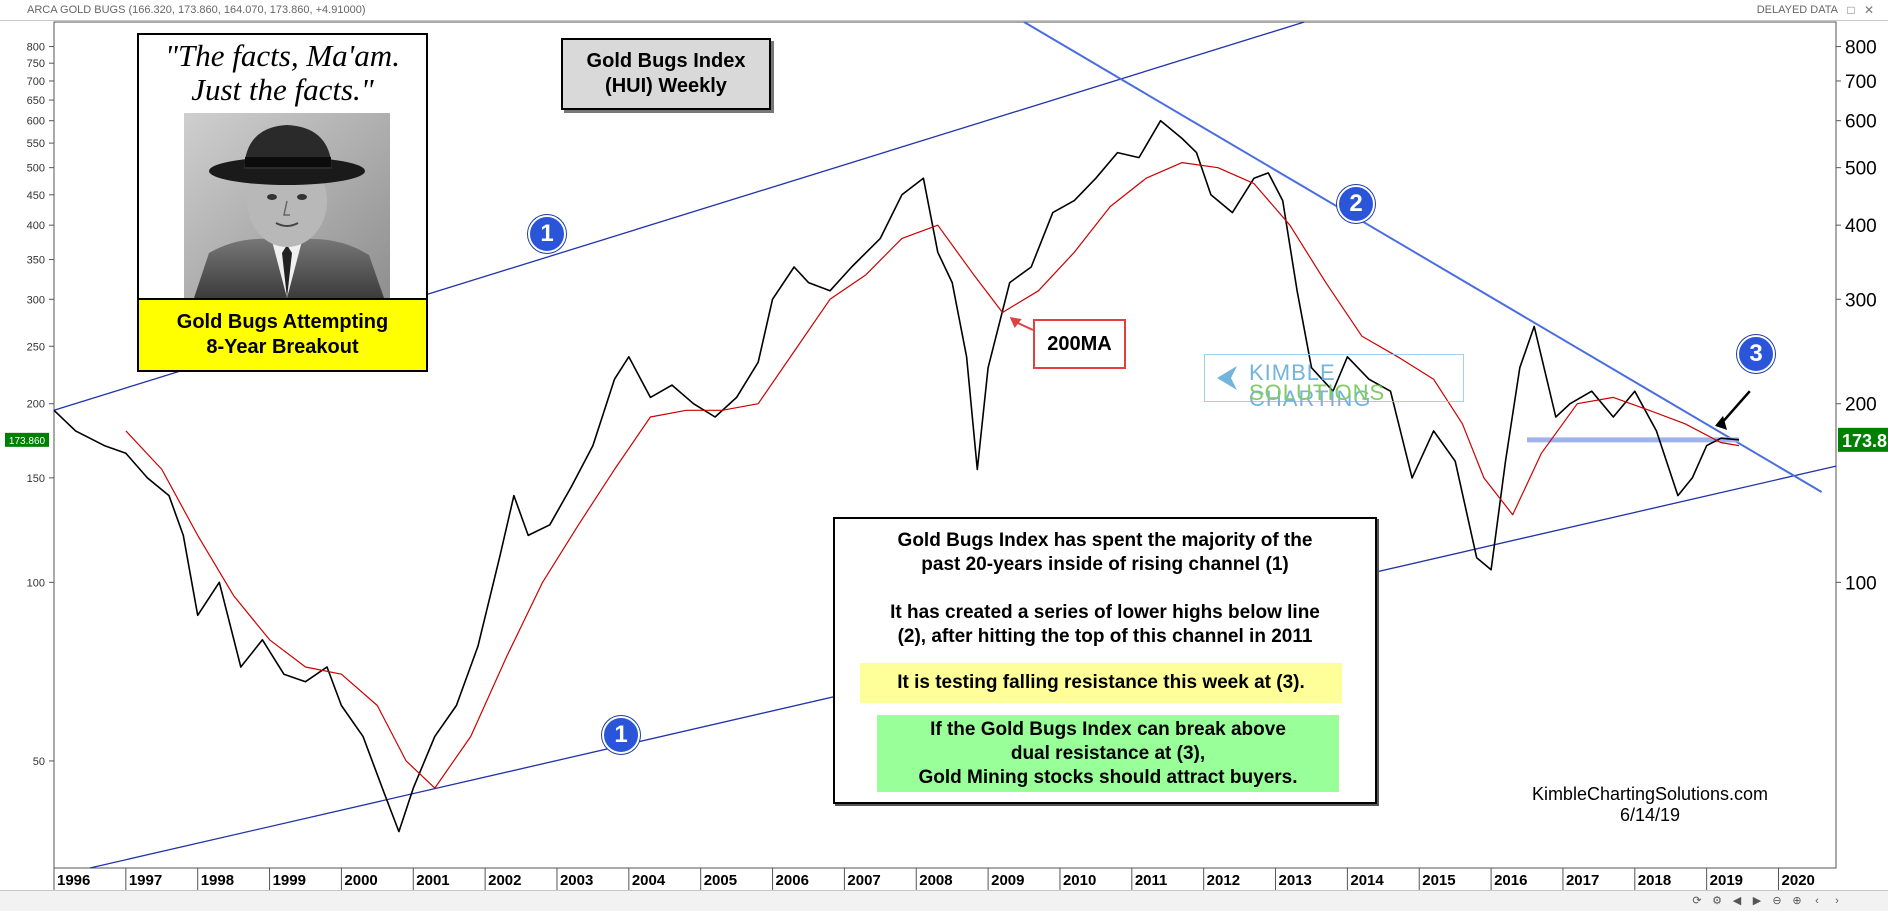  Describe the element at coordinates (1861, 583) in the screenshot. I see `y-tick-right-label: 100` at that location.